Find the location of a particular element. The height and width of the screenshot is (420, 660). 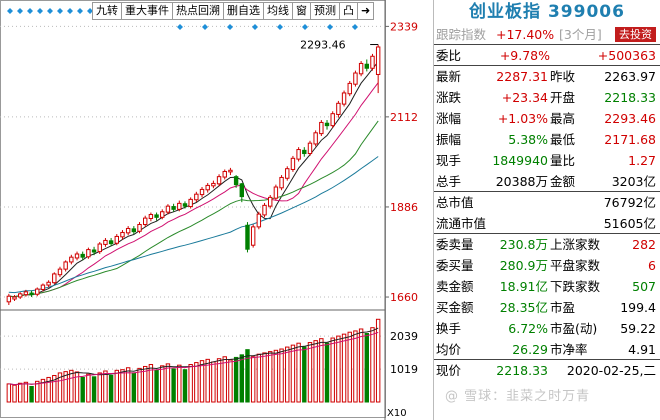

footer-row: 现价 2218.33 2020-02-25,二 is located at coordinates (547, 370).